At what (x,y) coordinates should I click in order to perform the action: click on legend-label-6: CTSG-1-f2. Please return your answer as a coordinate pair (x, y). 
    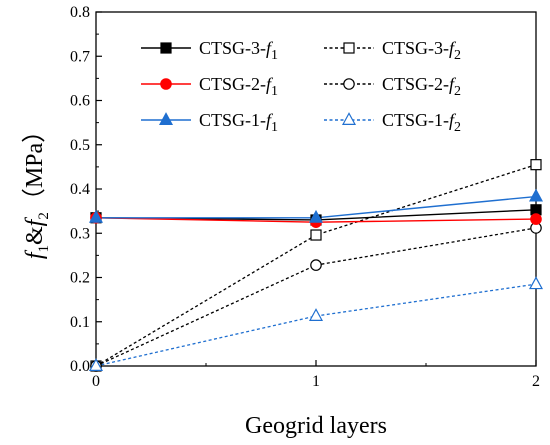
    Looking at the image, I should click on (421, 122).